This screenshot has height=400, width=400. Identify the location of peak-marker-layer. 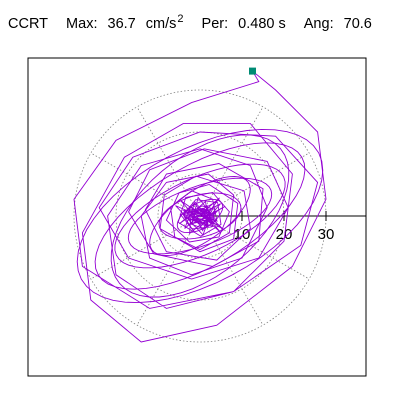
(252, 71).